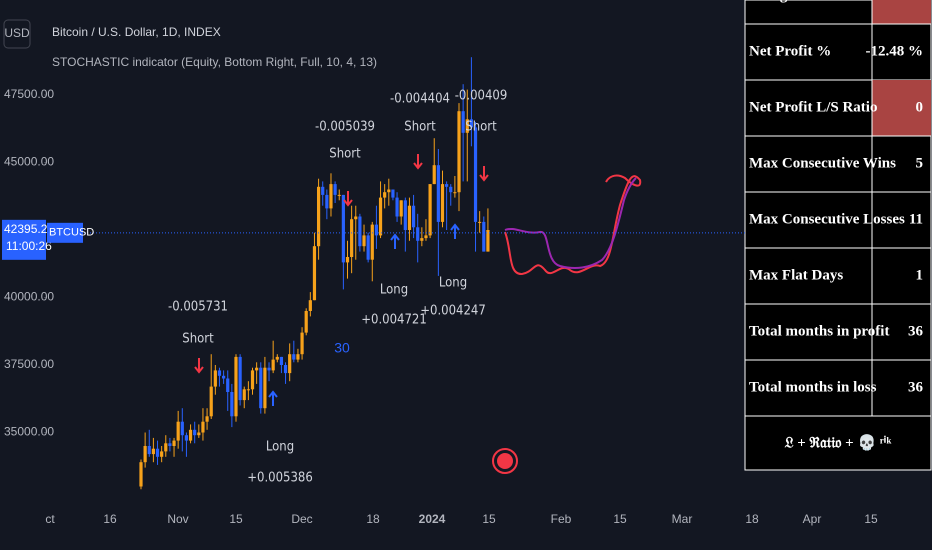 The image size is (932, 550). What do you see at coordinates (822, 163) in the screenshot?
I see `row-label: Max Consecutive Wins` at bounding box center [822, 163].